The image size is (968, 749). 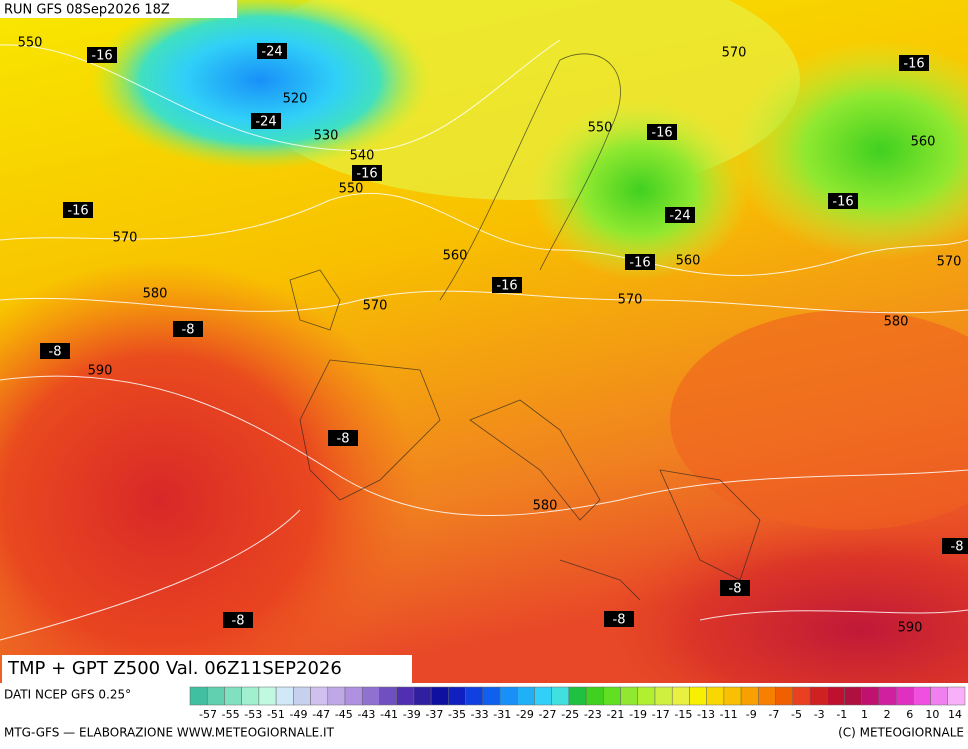 What do you see at coordinates (796, 714) in the screenshot?
I see `legend-label: -5` at bounding box center [796, 714].